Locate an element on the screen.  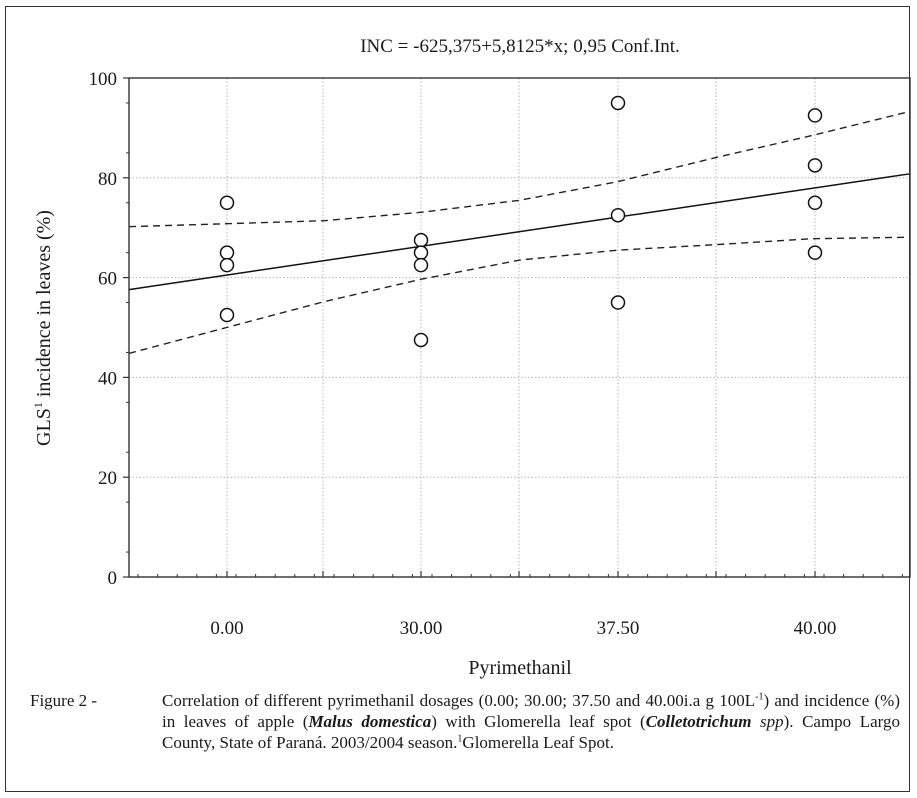
fit-line is located at coordinates (519, 232).